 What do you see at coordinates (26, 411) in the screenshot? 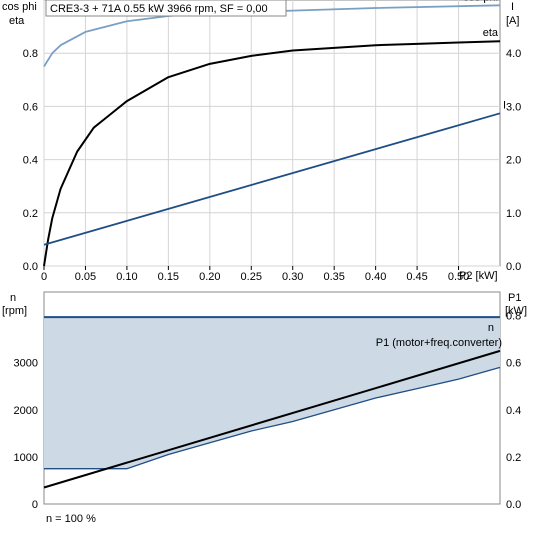
I see `bottom-y-left-tick-label: 2000` at bounding box center [26, 411].